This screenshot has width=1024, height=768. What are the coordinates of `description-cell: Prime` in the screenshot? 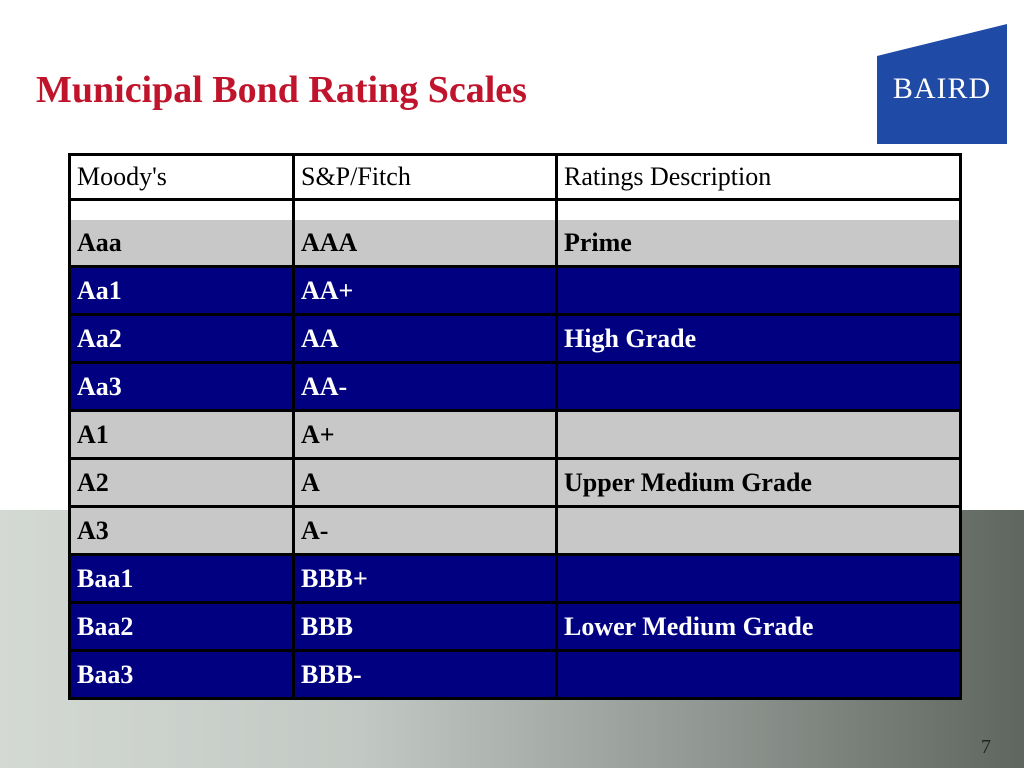 It's located at (758, 242).